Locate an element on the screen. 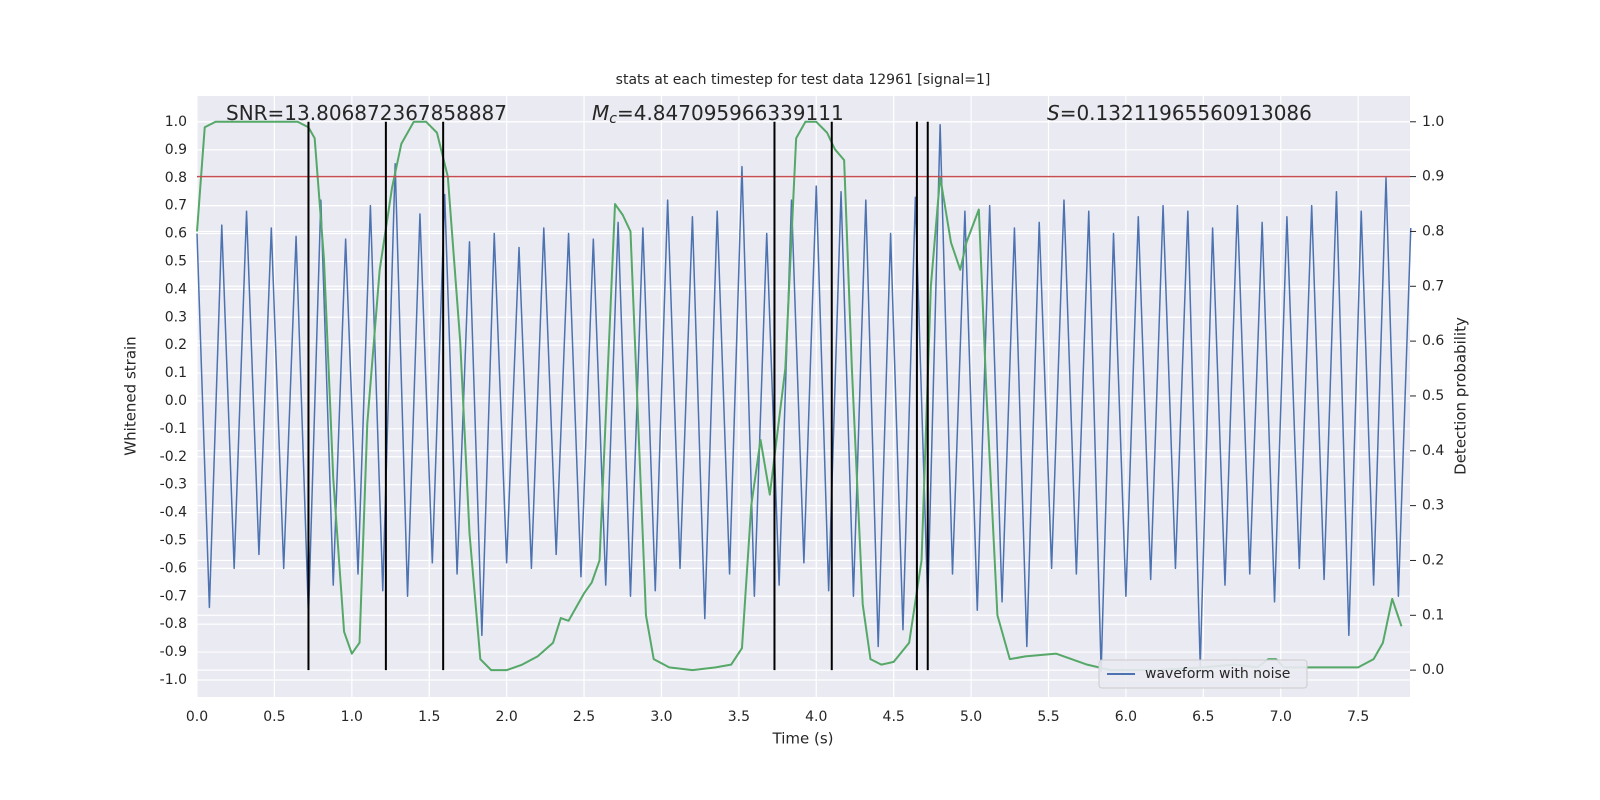  annotation-text: SNR=13.806872367858887 is located at coordinates (366, 113).